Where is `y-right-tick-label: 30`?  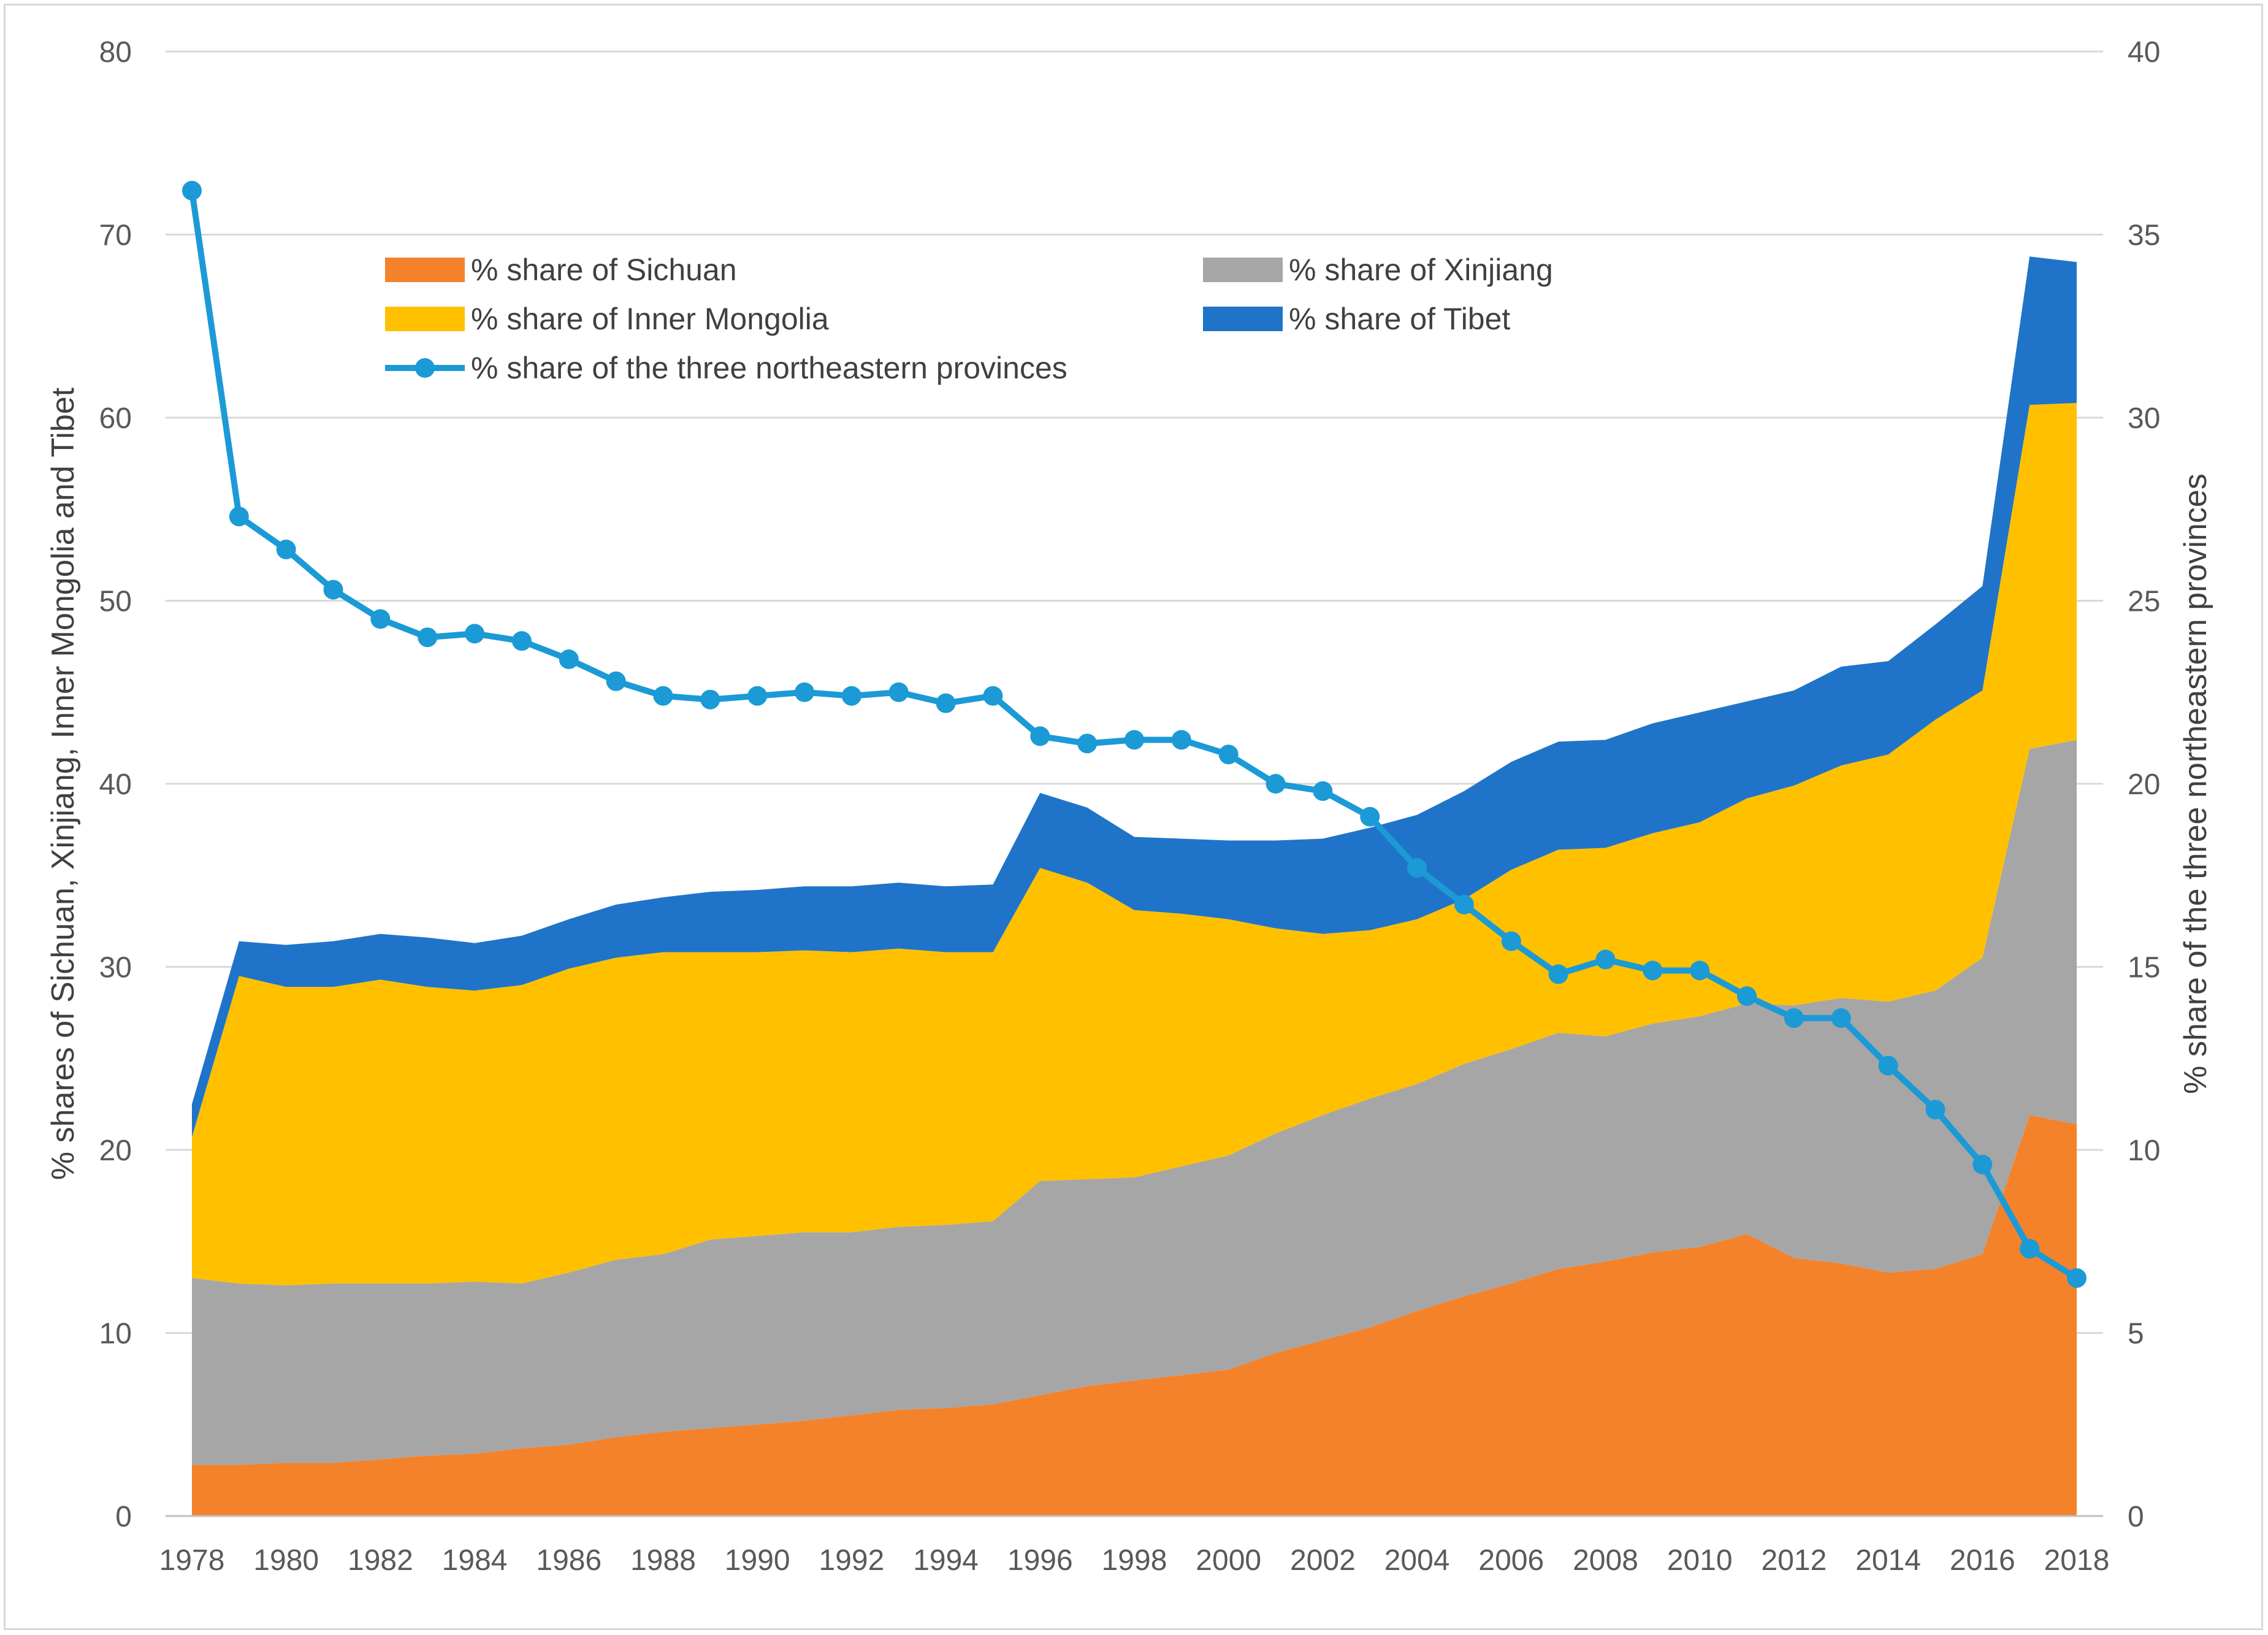 y-right-tick-label: 30 is located at coordinates (2144, 418).